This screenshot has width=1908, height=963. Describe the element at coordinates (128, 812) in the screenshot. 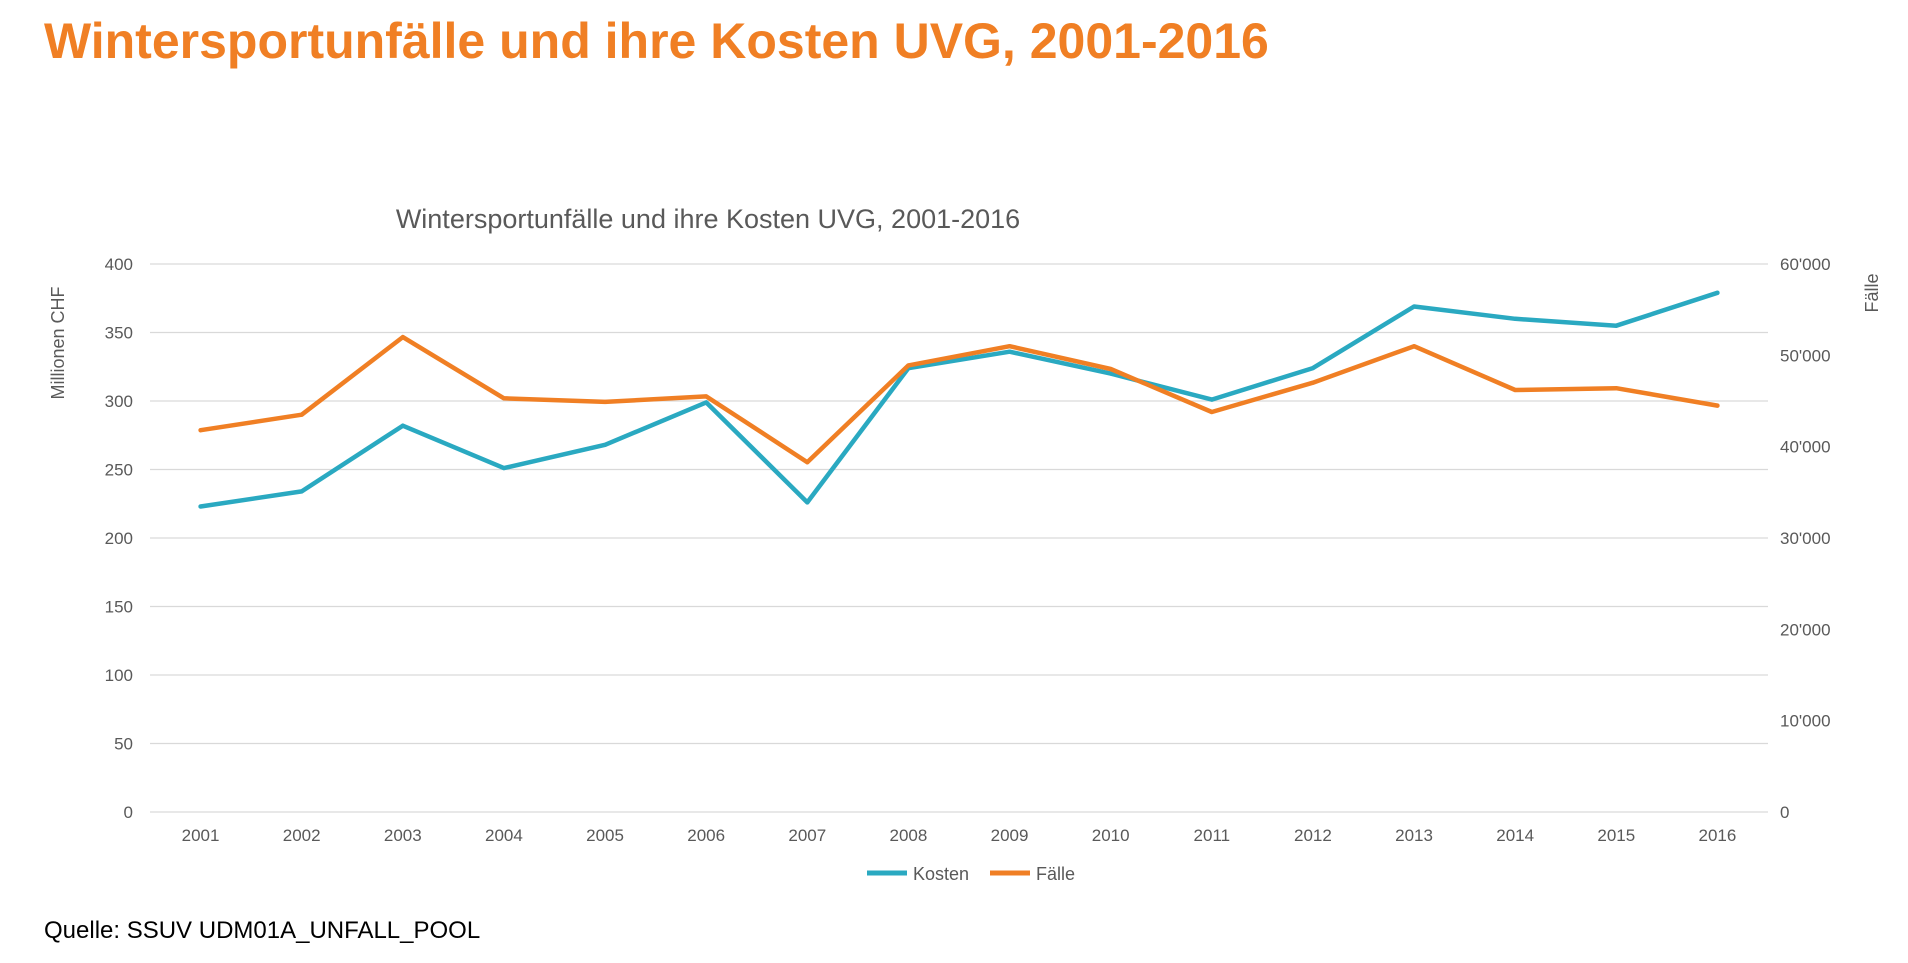

I see `left-tick-label: 0` at that location.